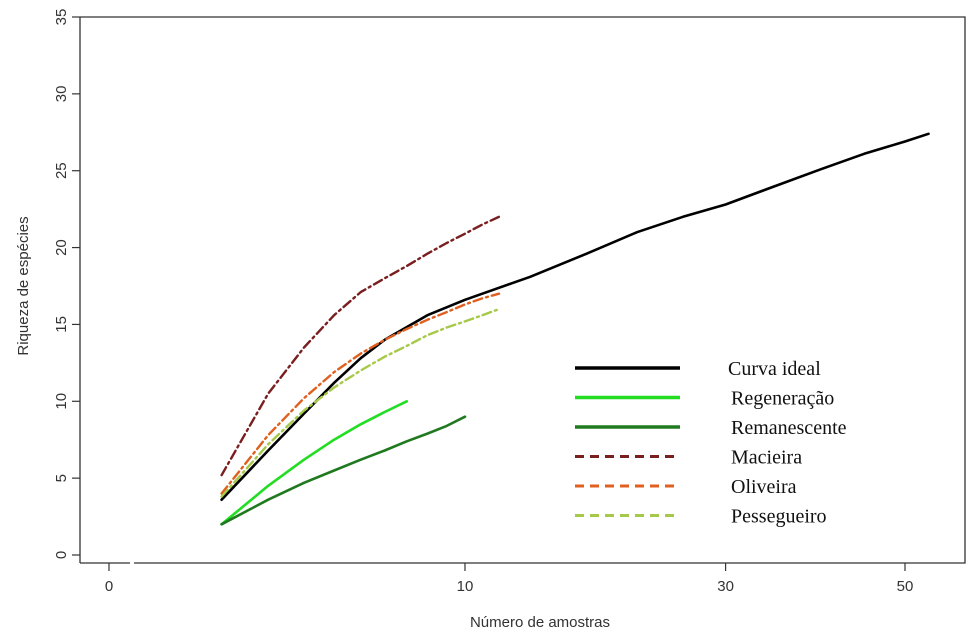 This screenshot has height=633, width=970. I want to click on y-axis-title: Riqueza de espécies, so click(23, 285).